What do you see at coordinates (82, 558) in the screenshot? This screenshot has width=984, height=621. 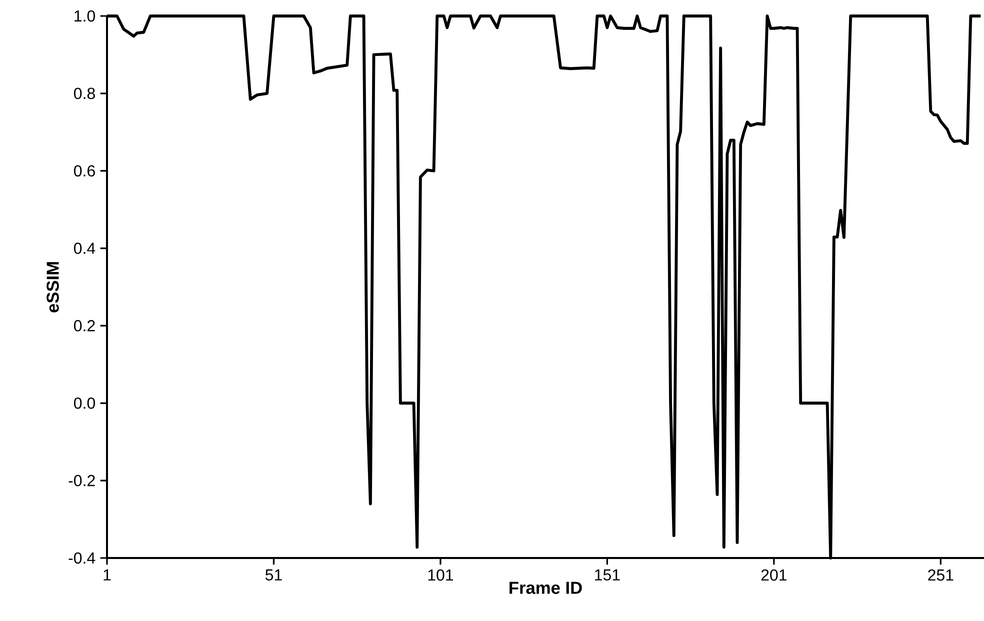 I see `y-tick-label: -0.4` at bounding box center [82, 558].